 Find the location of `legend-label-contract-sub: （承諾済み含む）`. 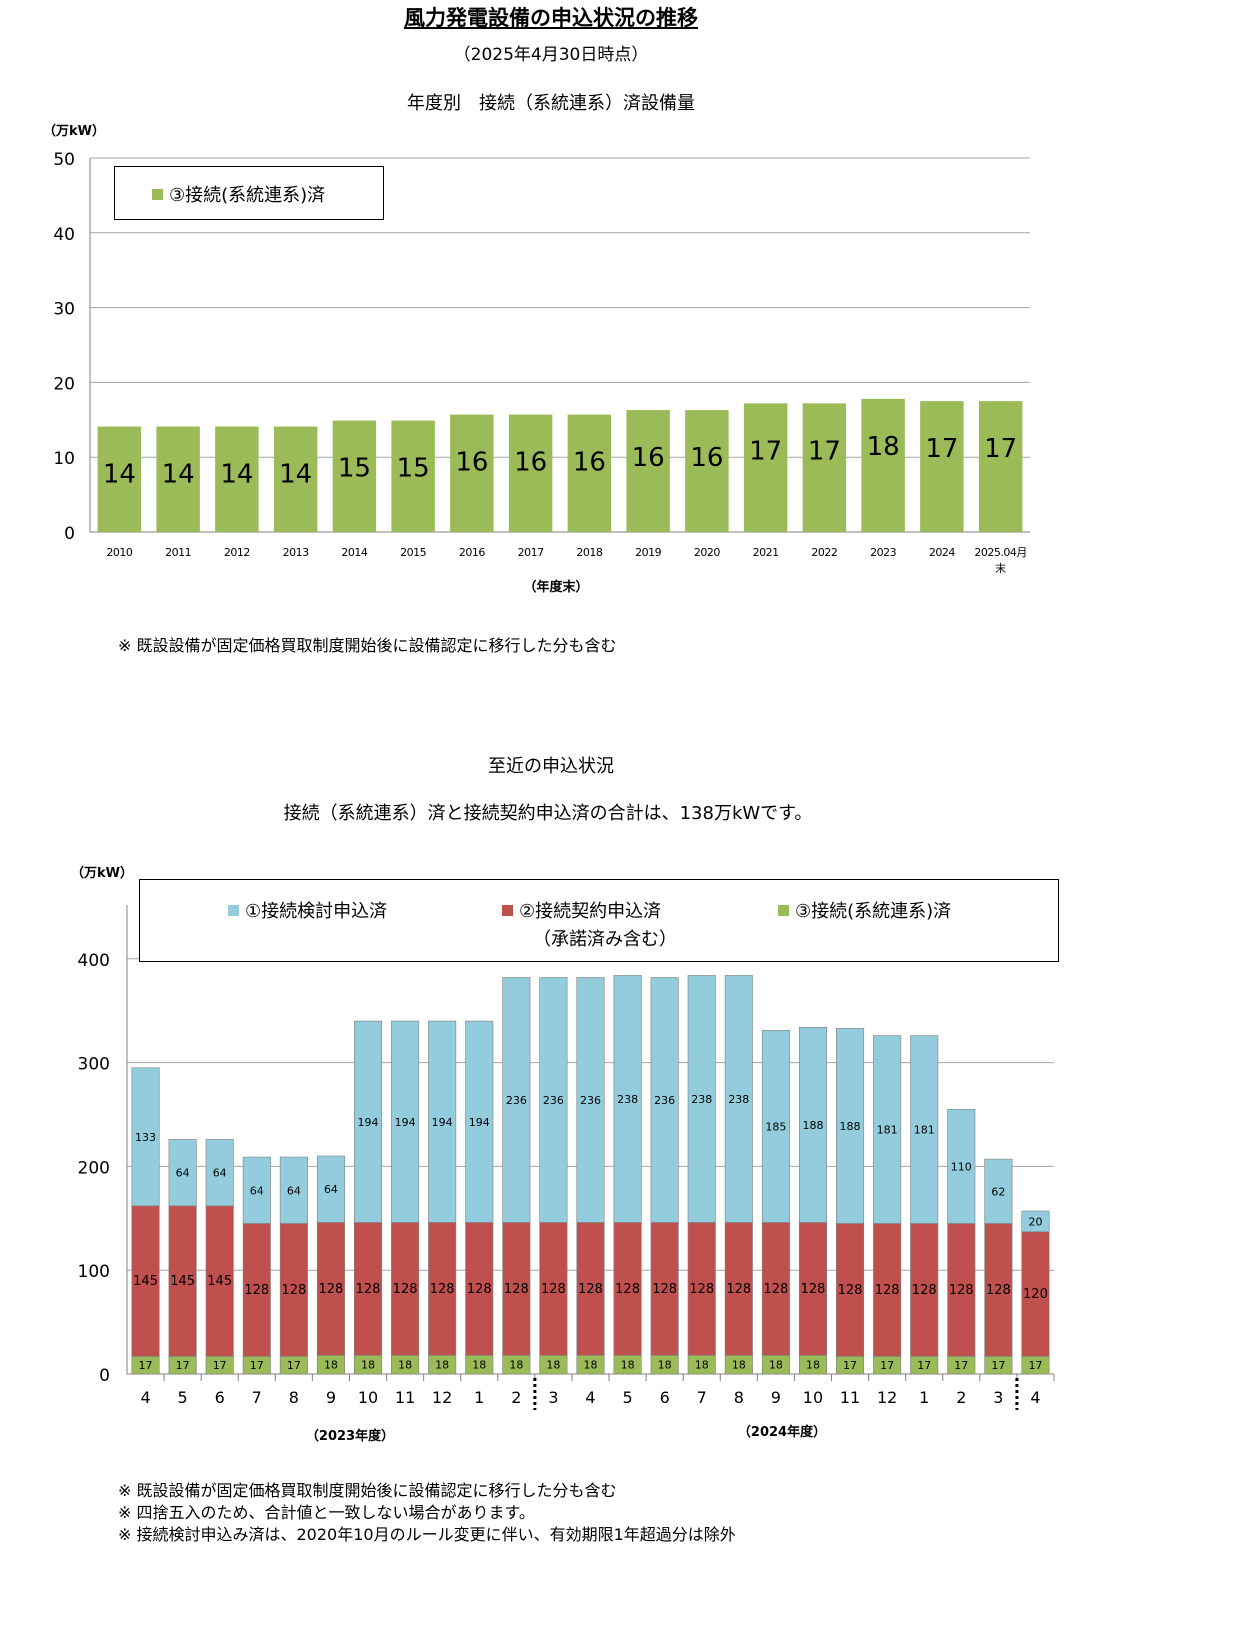

legend-label-contract-sub: （承諾済み含む） is located at coordinates (605, 939).